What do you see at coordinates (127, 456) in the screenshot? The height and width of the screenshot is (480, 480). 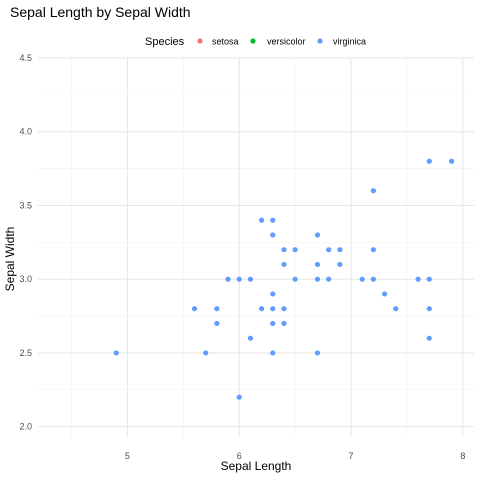 I see `x-tick-label: 5` at bounding box center [127, 456].